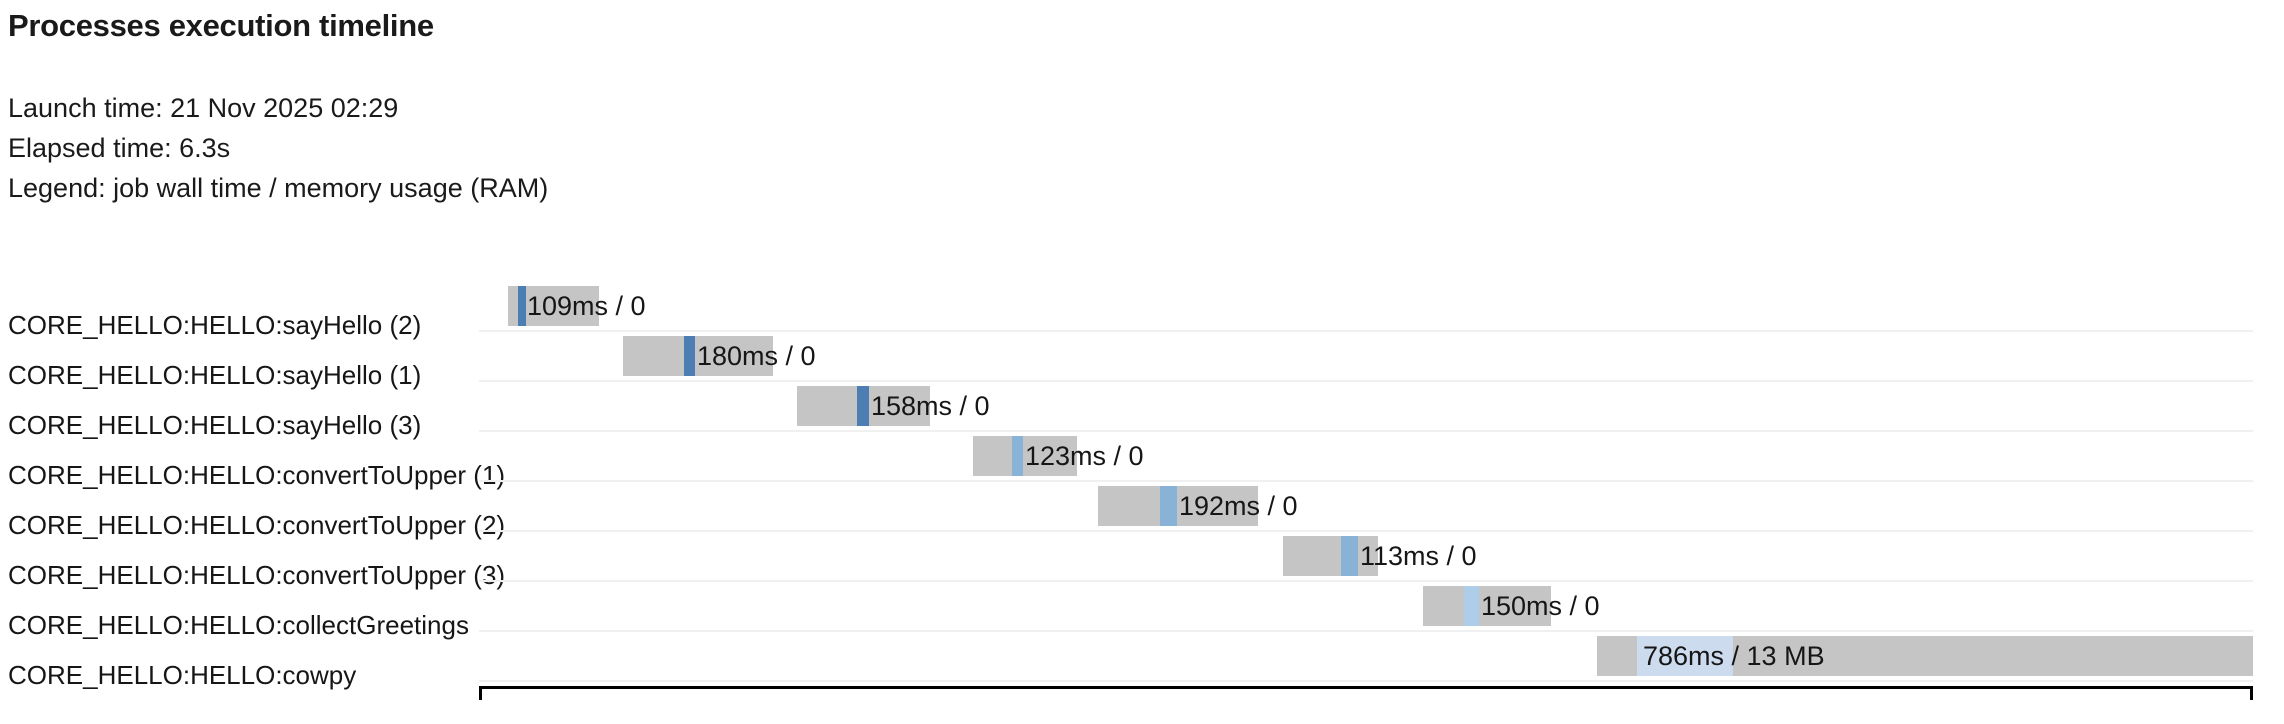 Image resolution: width=2284 pixels, height=724 pixels. I want to click on time-axis-line, so click(1366, 687).